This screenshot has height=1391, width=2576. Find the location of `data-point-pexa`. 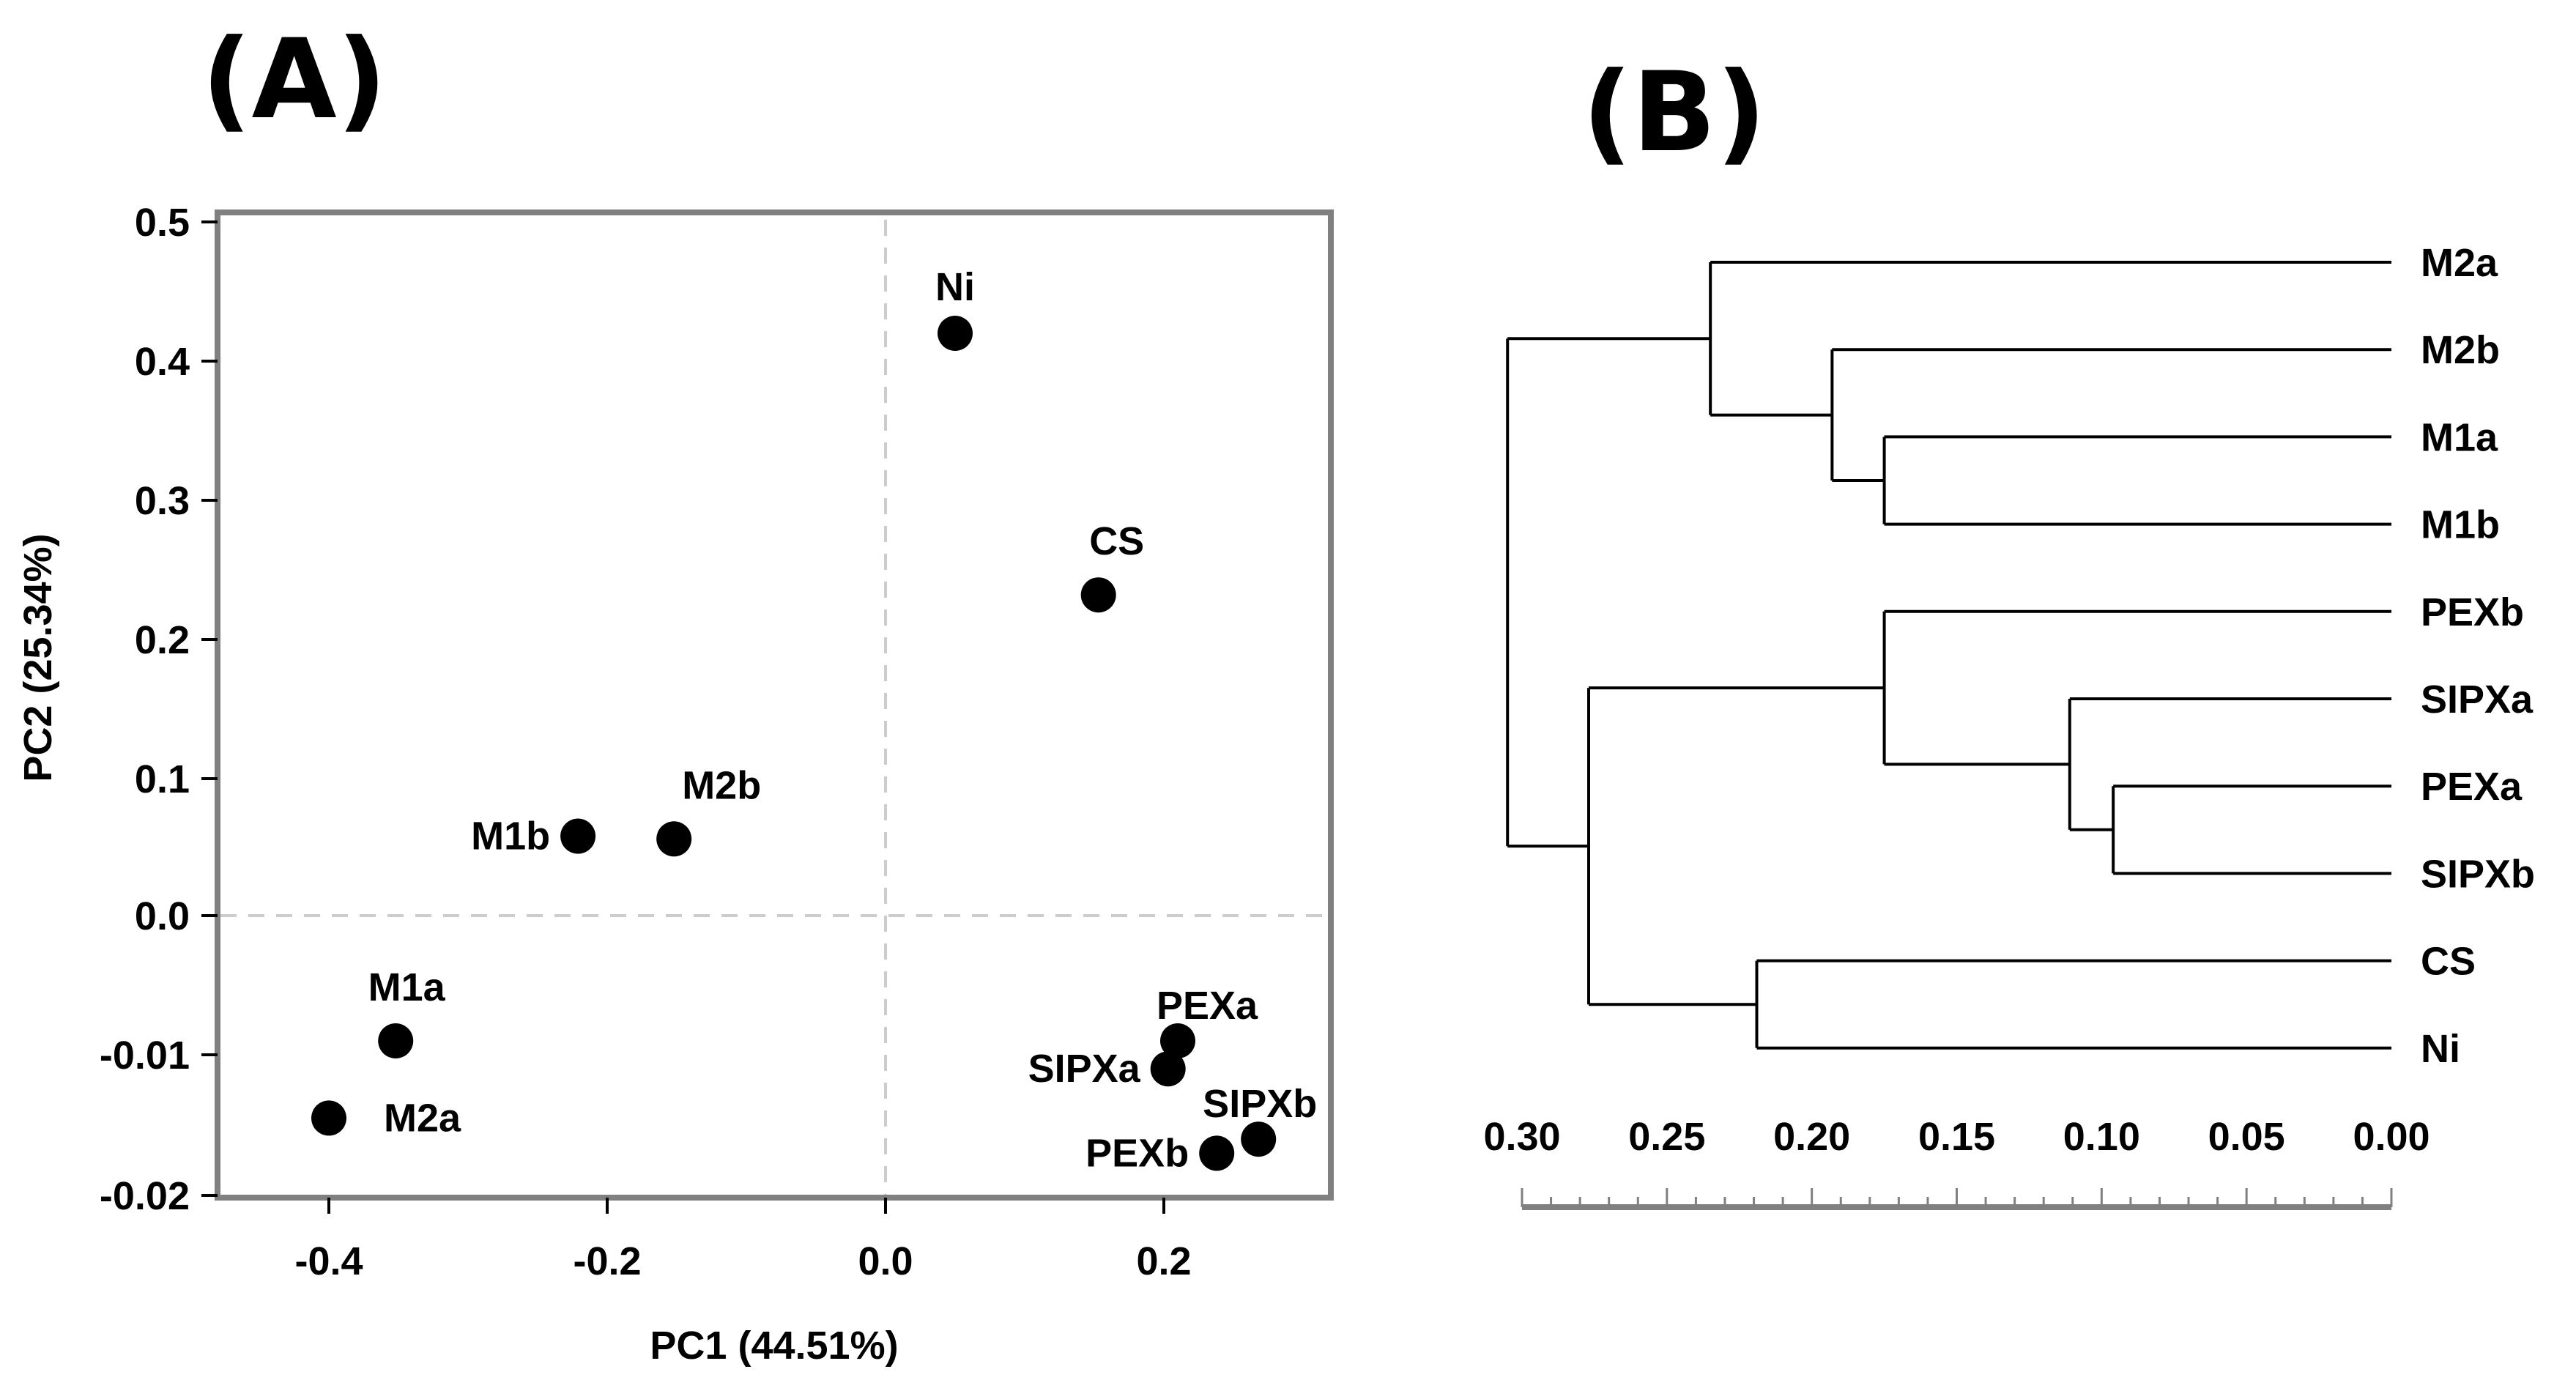

data-point-pexa is located at coordinates (1177, 1040).